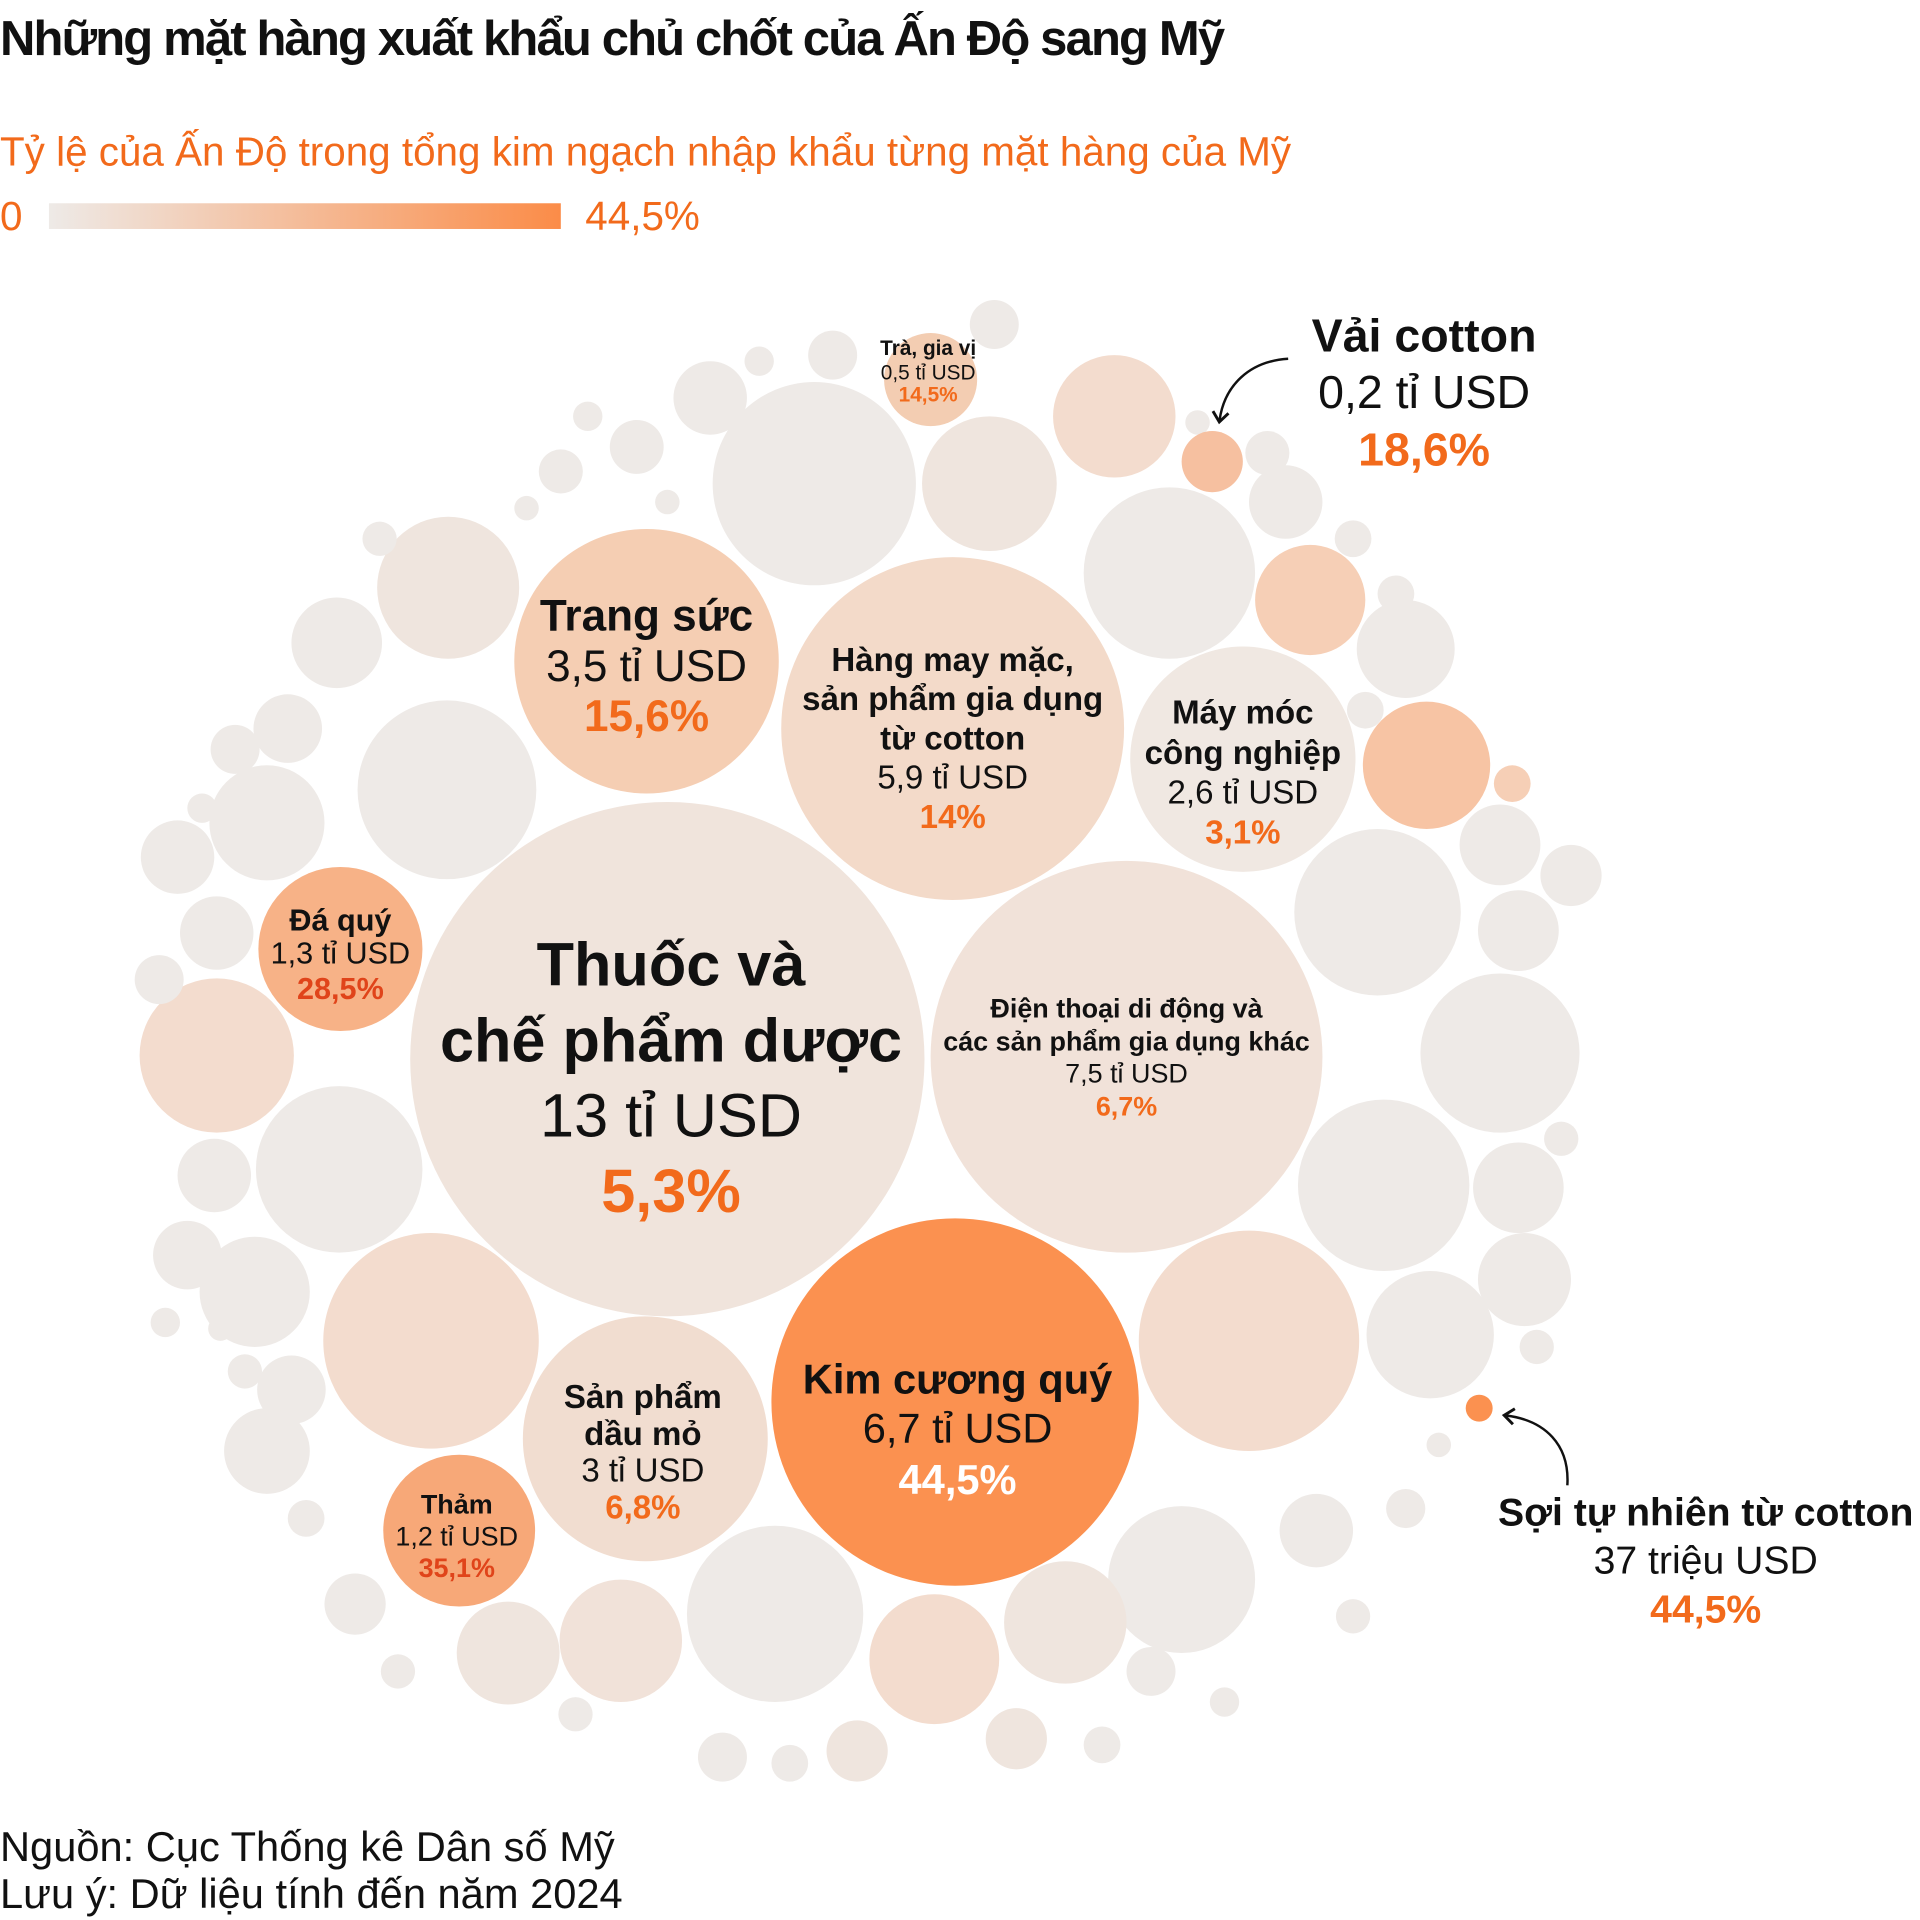  I want to click on bubble-name: Đá quý, so click(340, 921).